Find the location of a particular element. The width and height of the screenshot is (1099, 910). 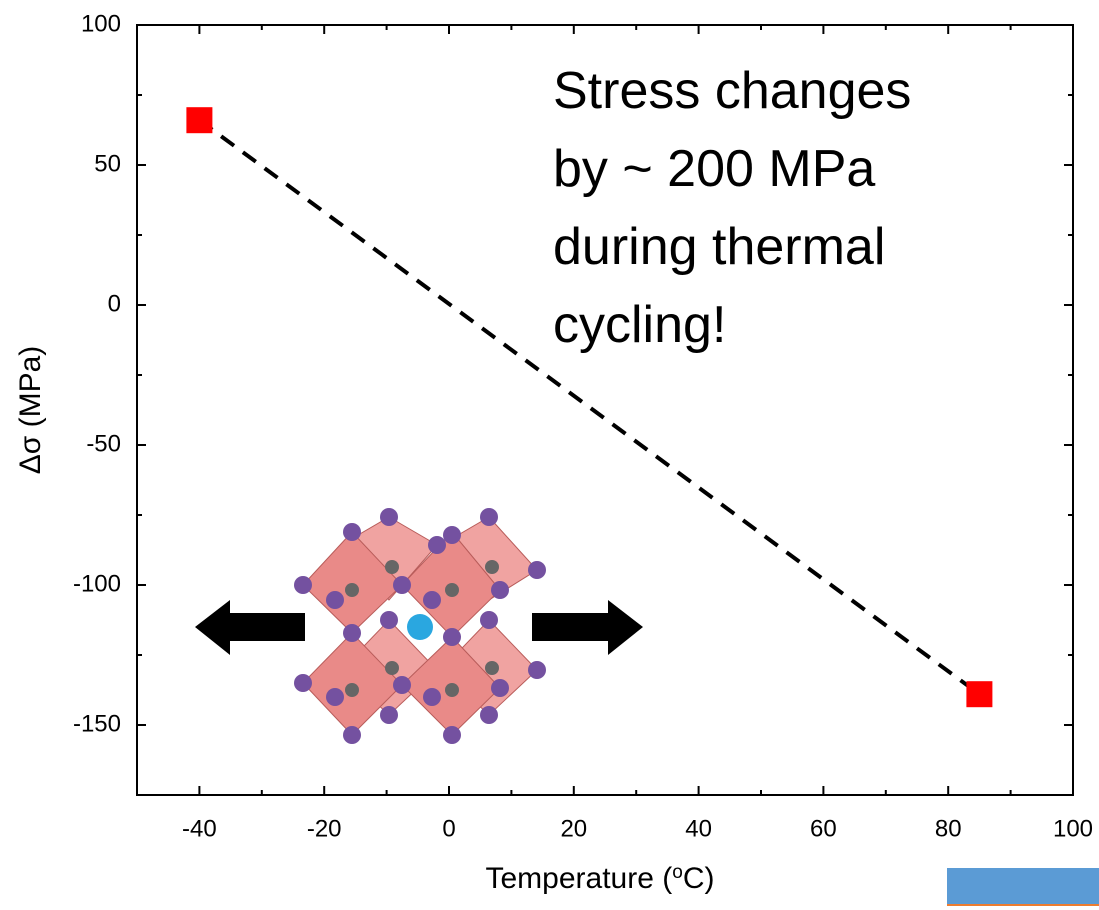

y-tick-label: 50 is located at coordinates (107, 163).